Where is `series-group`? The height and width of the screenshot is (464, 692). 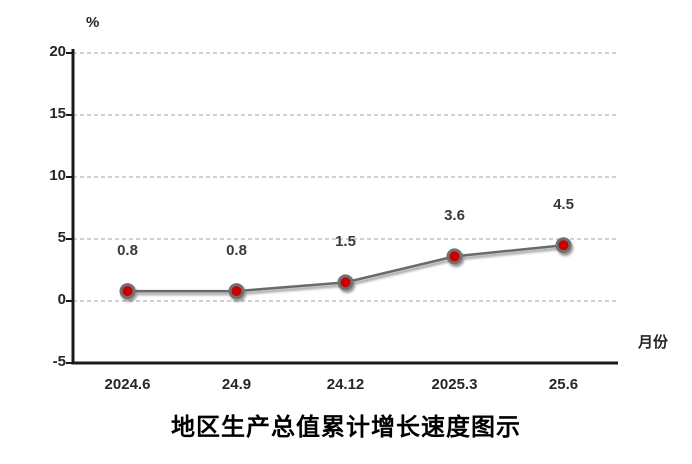 series-group is located at coordinates (345, 268).